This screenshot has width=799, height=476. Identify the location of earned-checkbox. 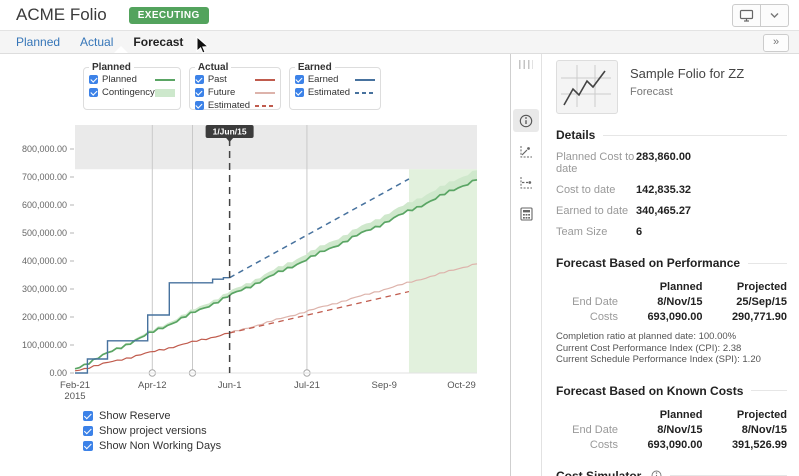
(299, 79).